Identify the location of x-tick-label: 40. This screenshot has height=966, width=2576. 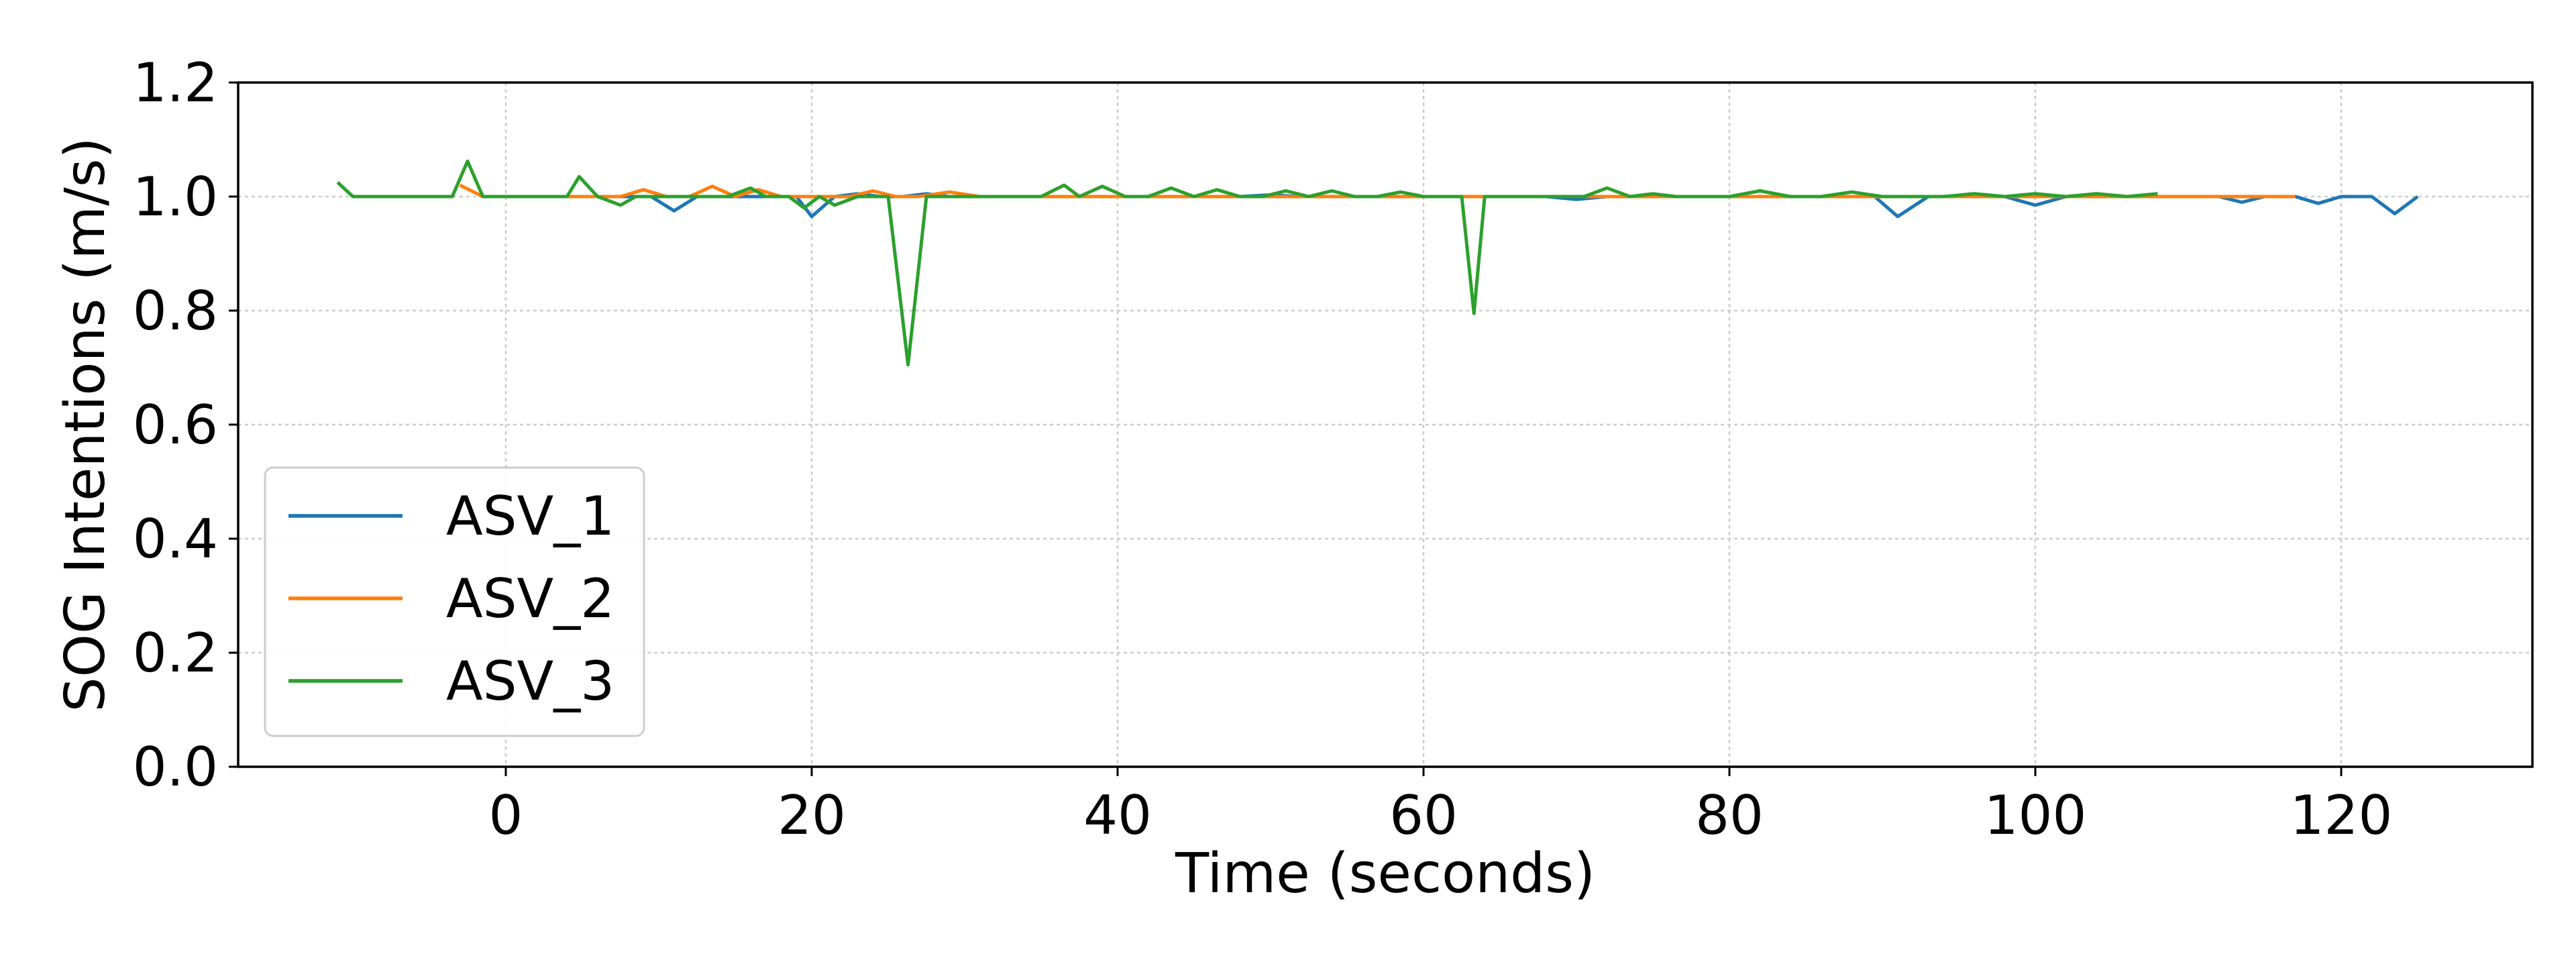
(1117, 815).